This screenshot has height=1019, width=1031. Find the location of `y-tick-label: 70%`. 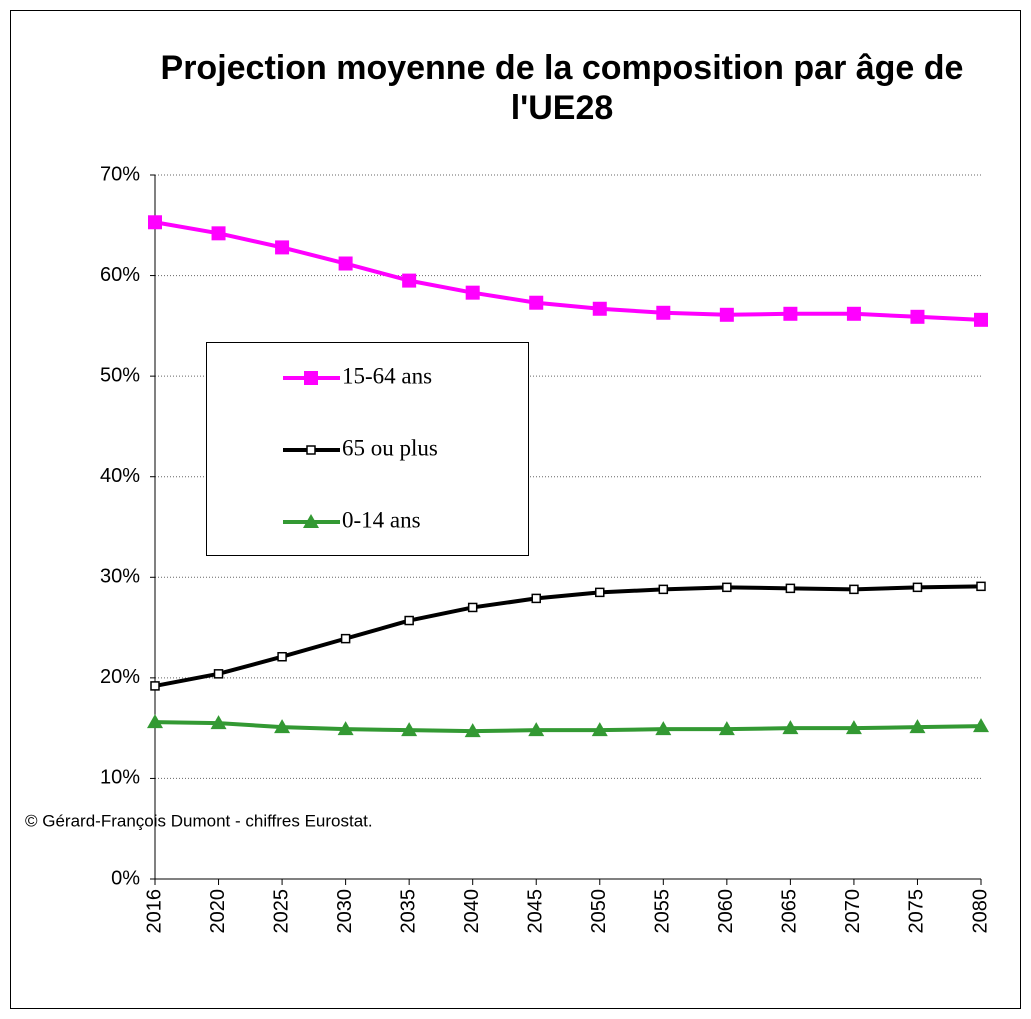

y-tick-label: 70% is located at coordinates (120, 174).